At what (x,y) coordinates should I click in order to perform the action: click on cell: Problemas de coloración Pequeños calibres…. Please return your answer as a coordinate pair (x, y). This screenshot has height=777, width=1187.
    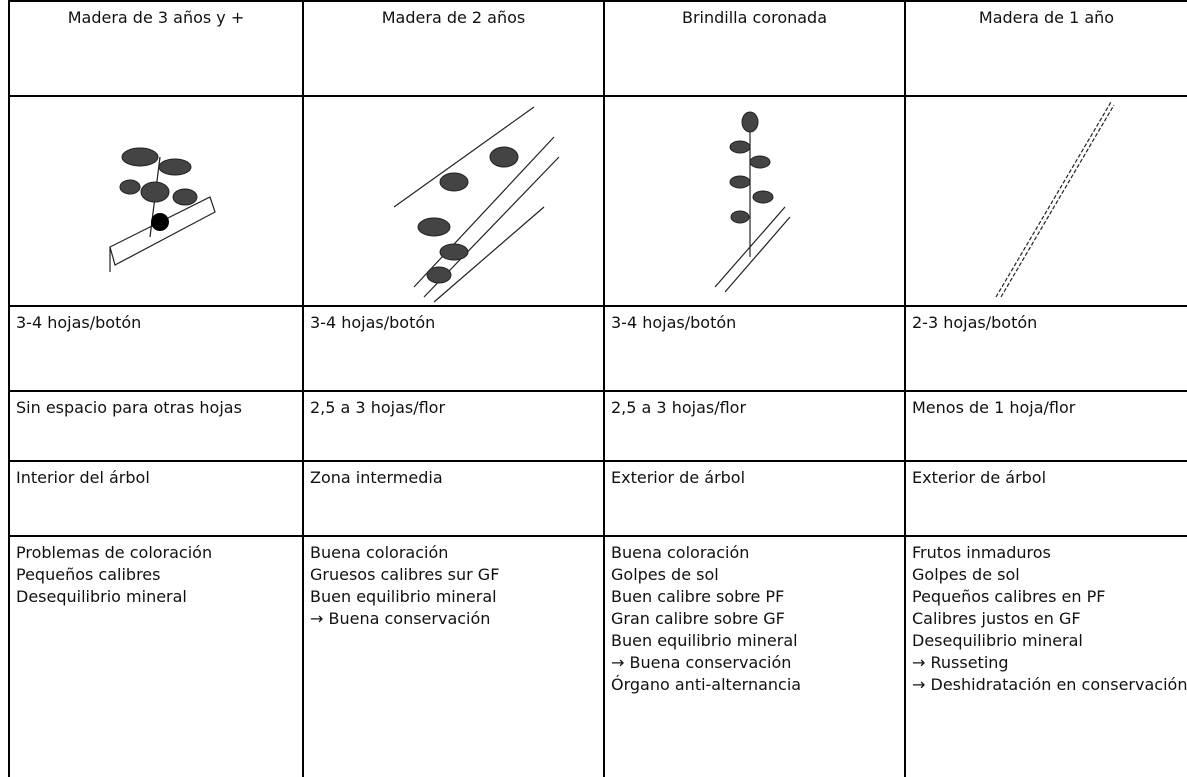
    Looking at the image, I should click on (156, 656).